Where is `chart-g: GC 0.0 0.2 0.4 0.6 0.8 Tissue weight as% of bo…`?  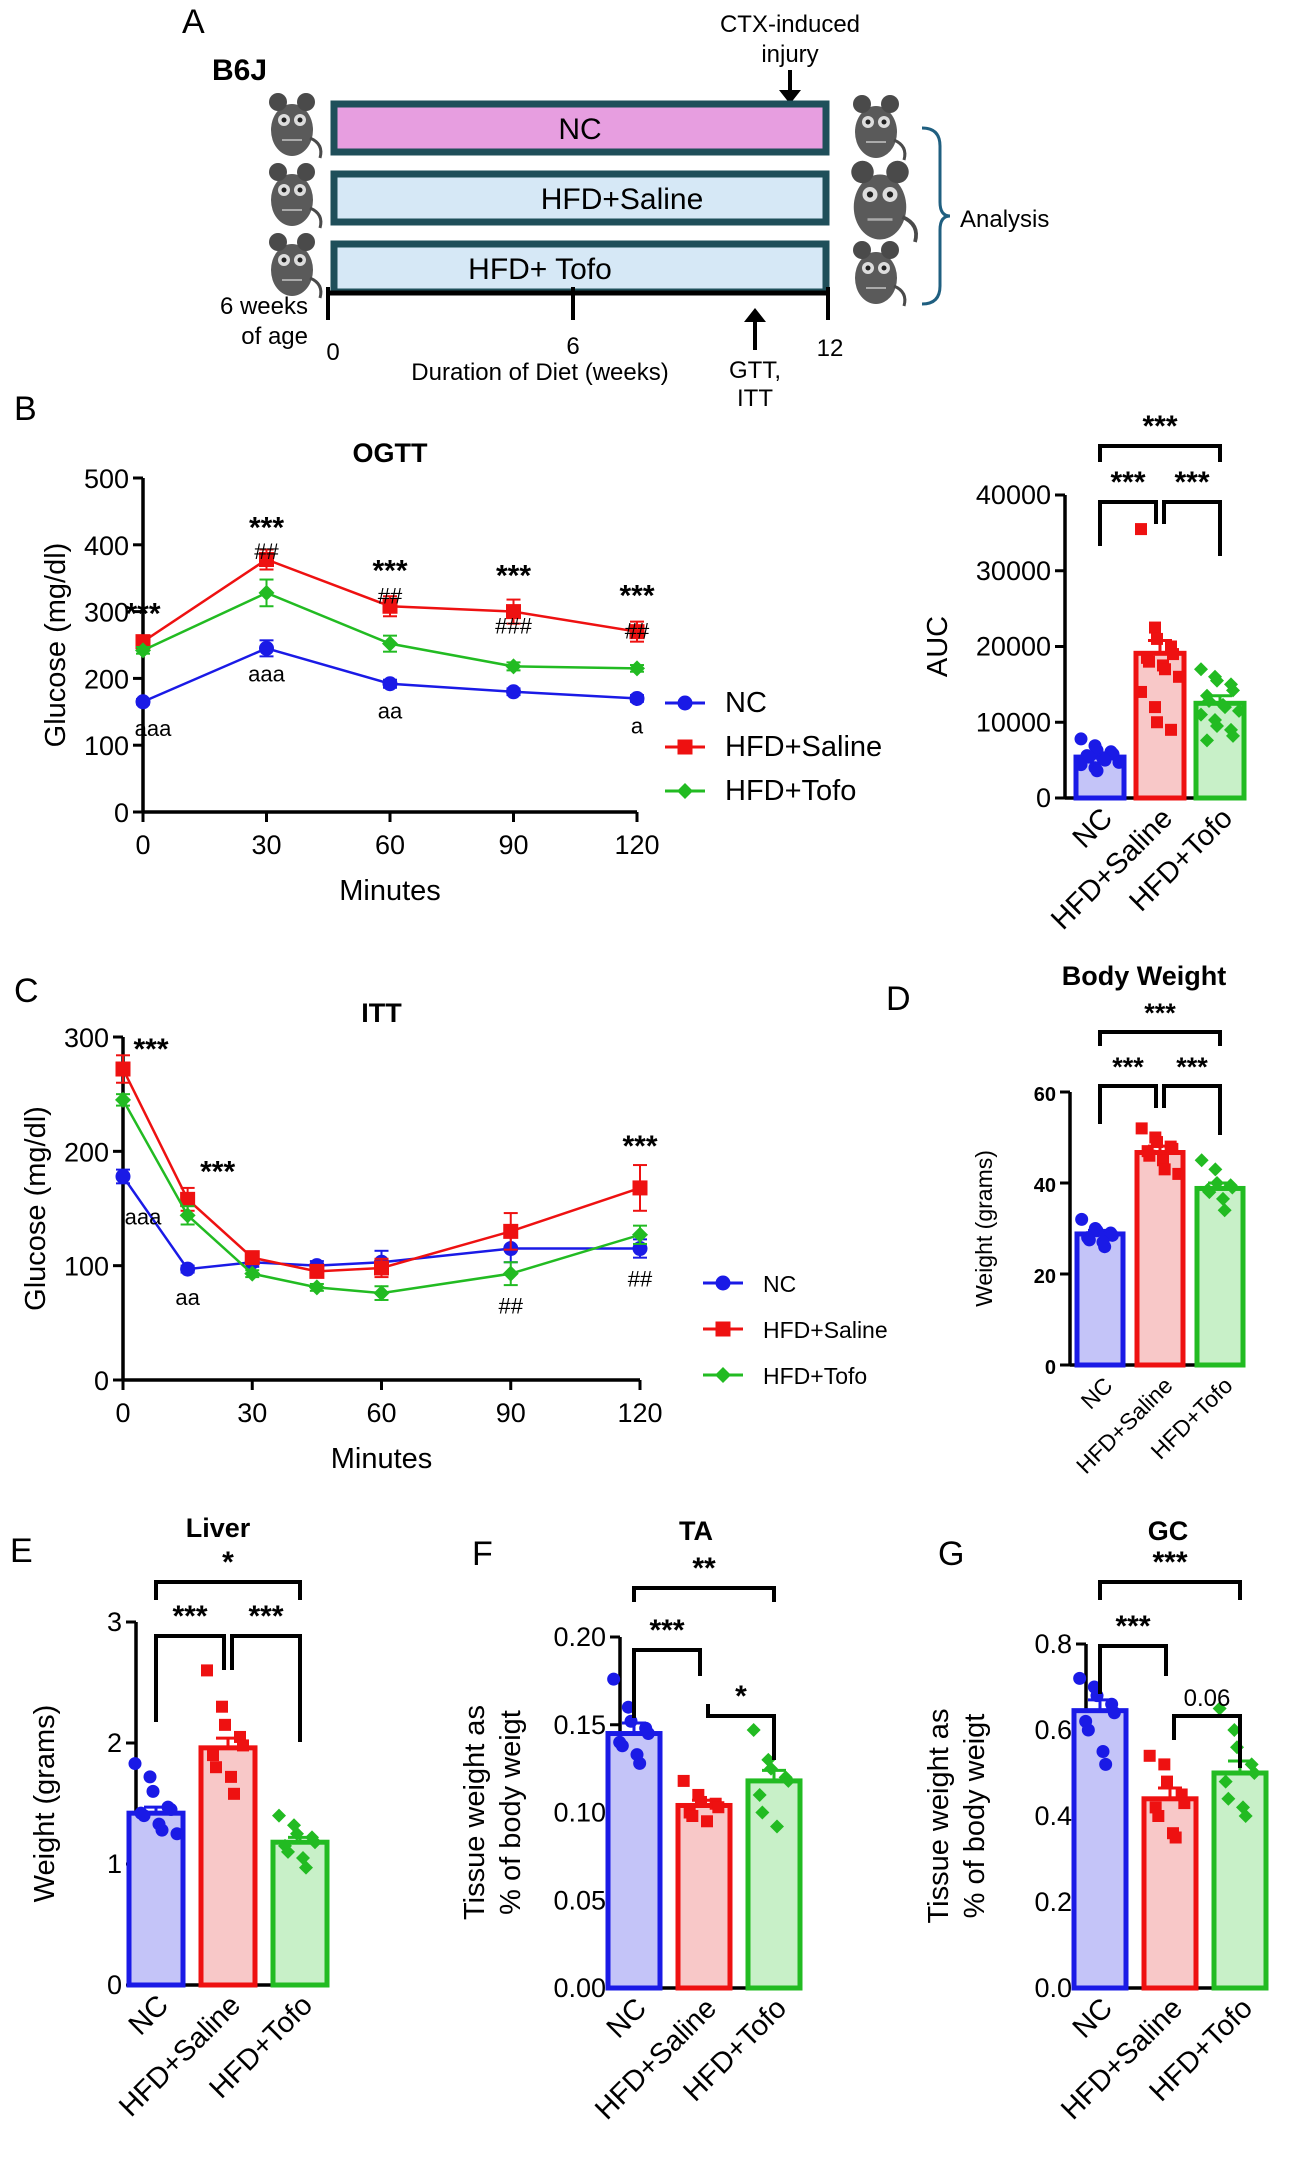 chart-g: GC 0.0 0.2 0.4 0.6 0.8 Tissue weight as% of bo… is located at coordinates (1096, 1821).